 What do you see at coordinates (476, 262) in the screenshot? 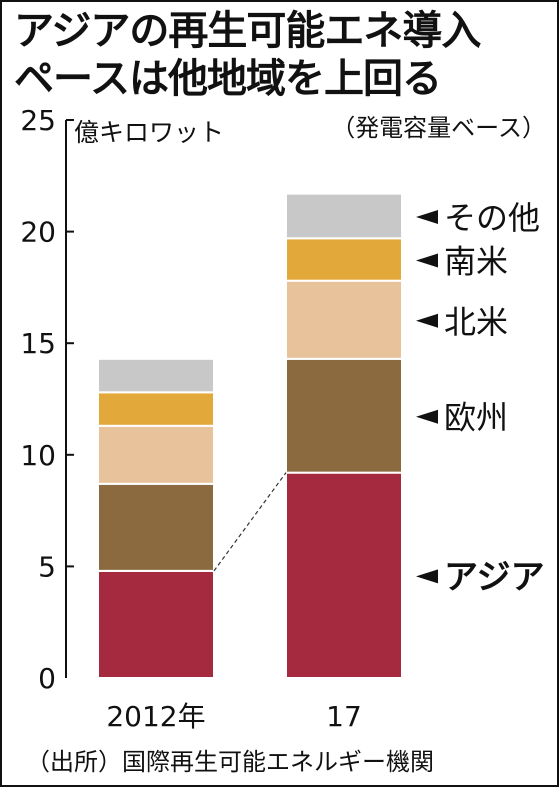
I see `legend-label: 南米` at bounding box center [476, 262].